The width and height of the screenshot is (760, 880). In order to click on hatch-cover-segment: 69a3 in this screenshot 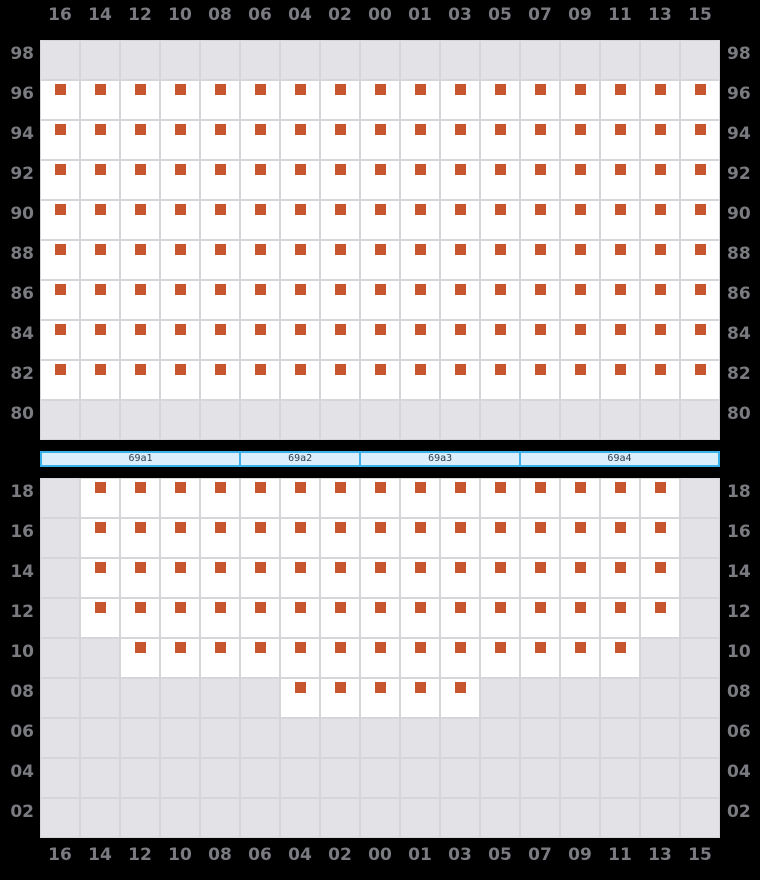, I will do `click(440, 459)`.